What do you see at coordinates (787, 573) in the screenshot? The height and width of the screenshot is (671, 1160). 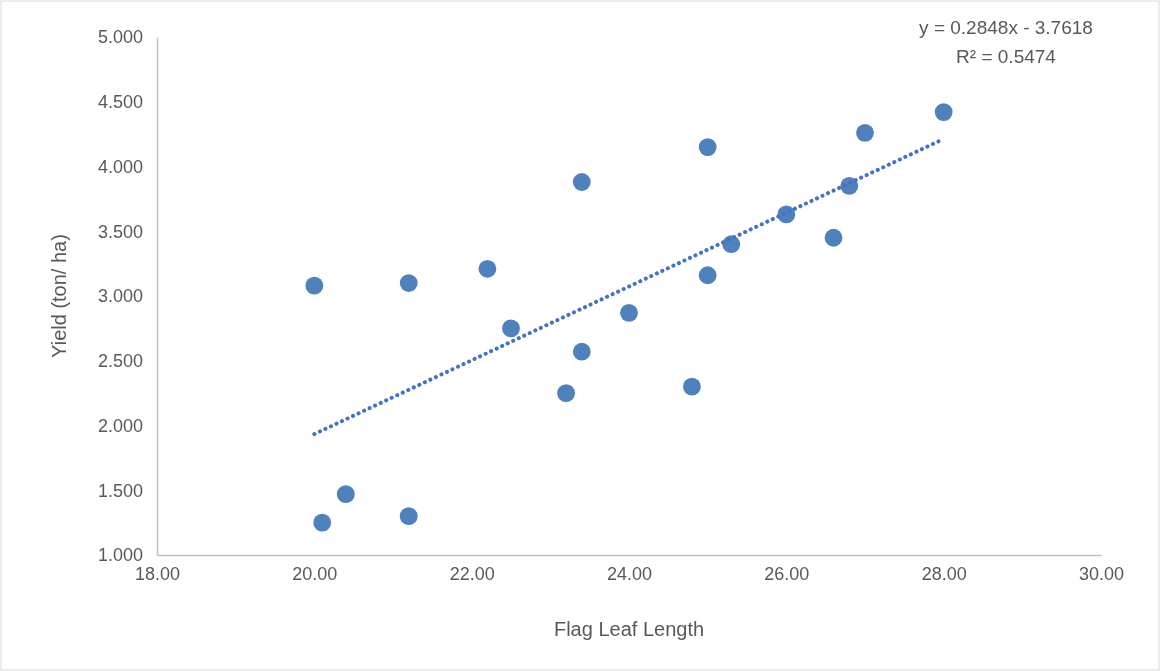 I see `x-tick-label: 26.00` at bounding box center [787, 573].